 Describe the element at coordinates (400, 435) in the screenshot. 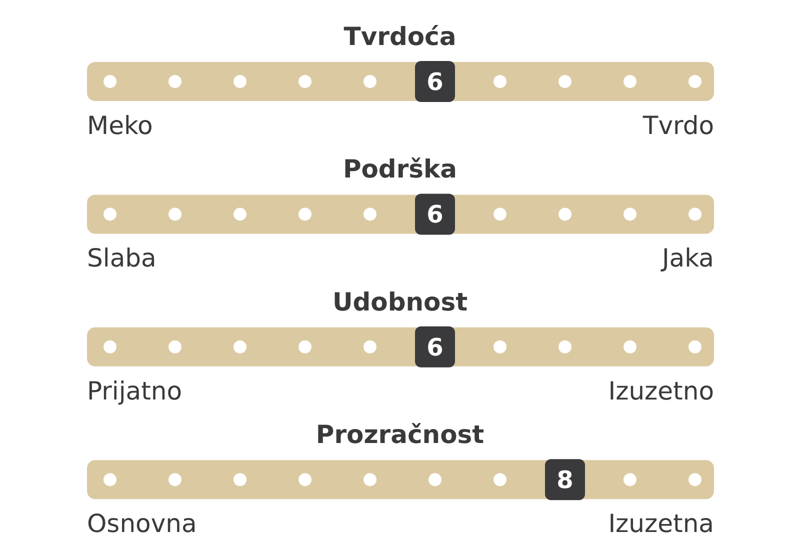

I see `text: Prozračnost` at that location.